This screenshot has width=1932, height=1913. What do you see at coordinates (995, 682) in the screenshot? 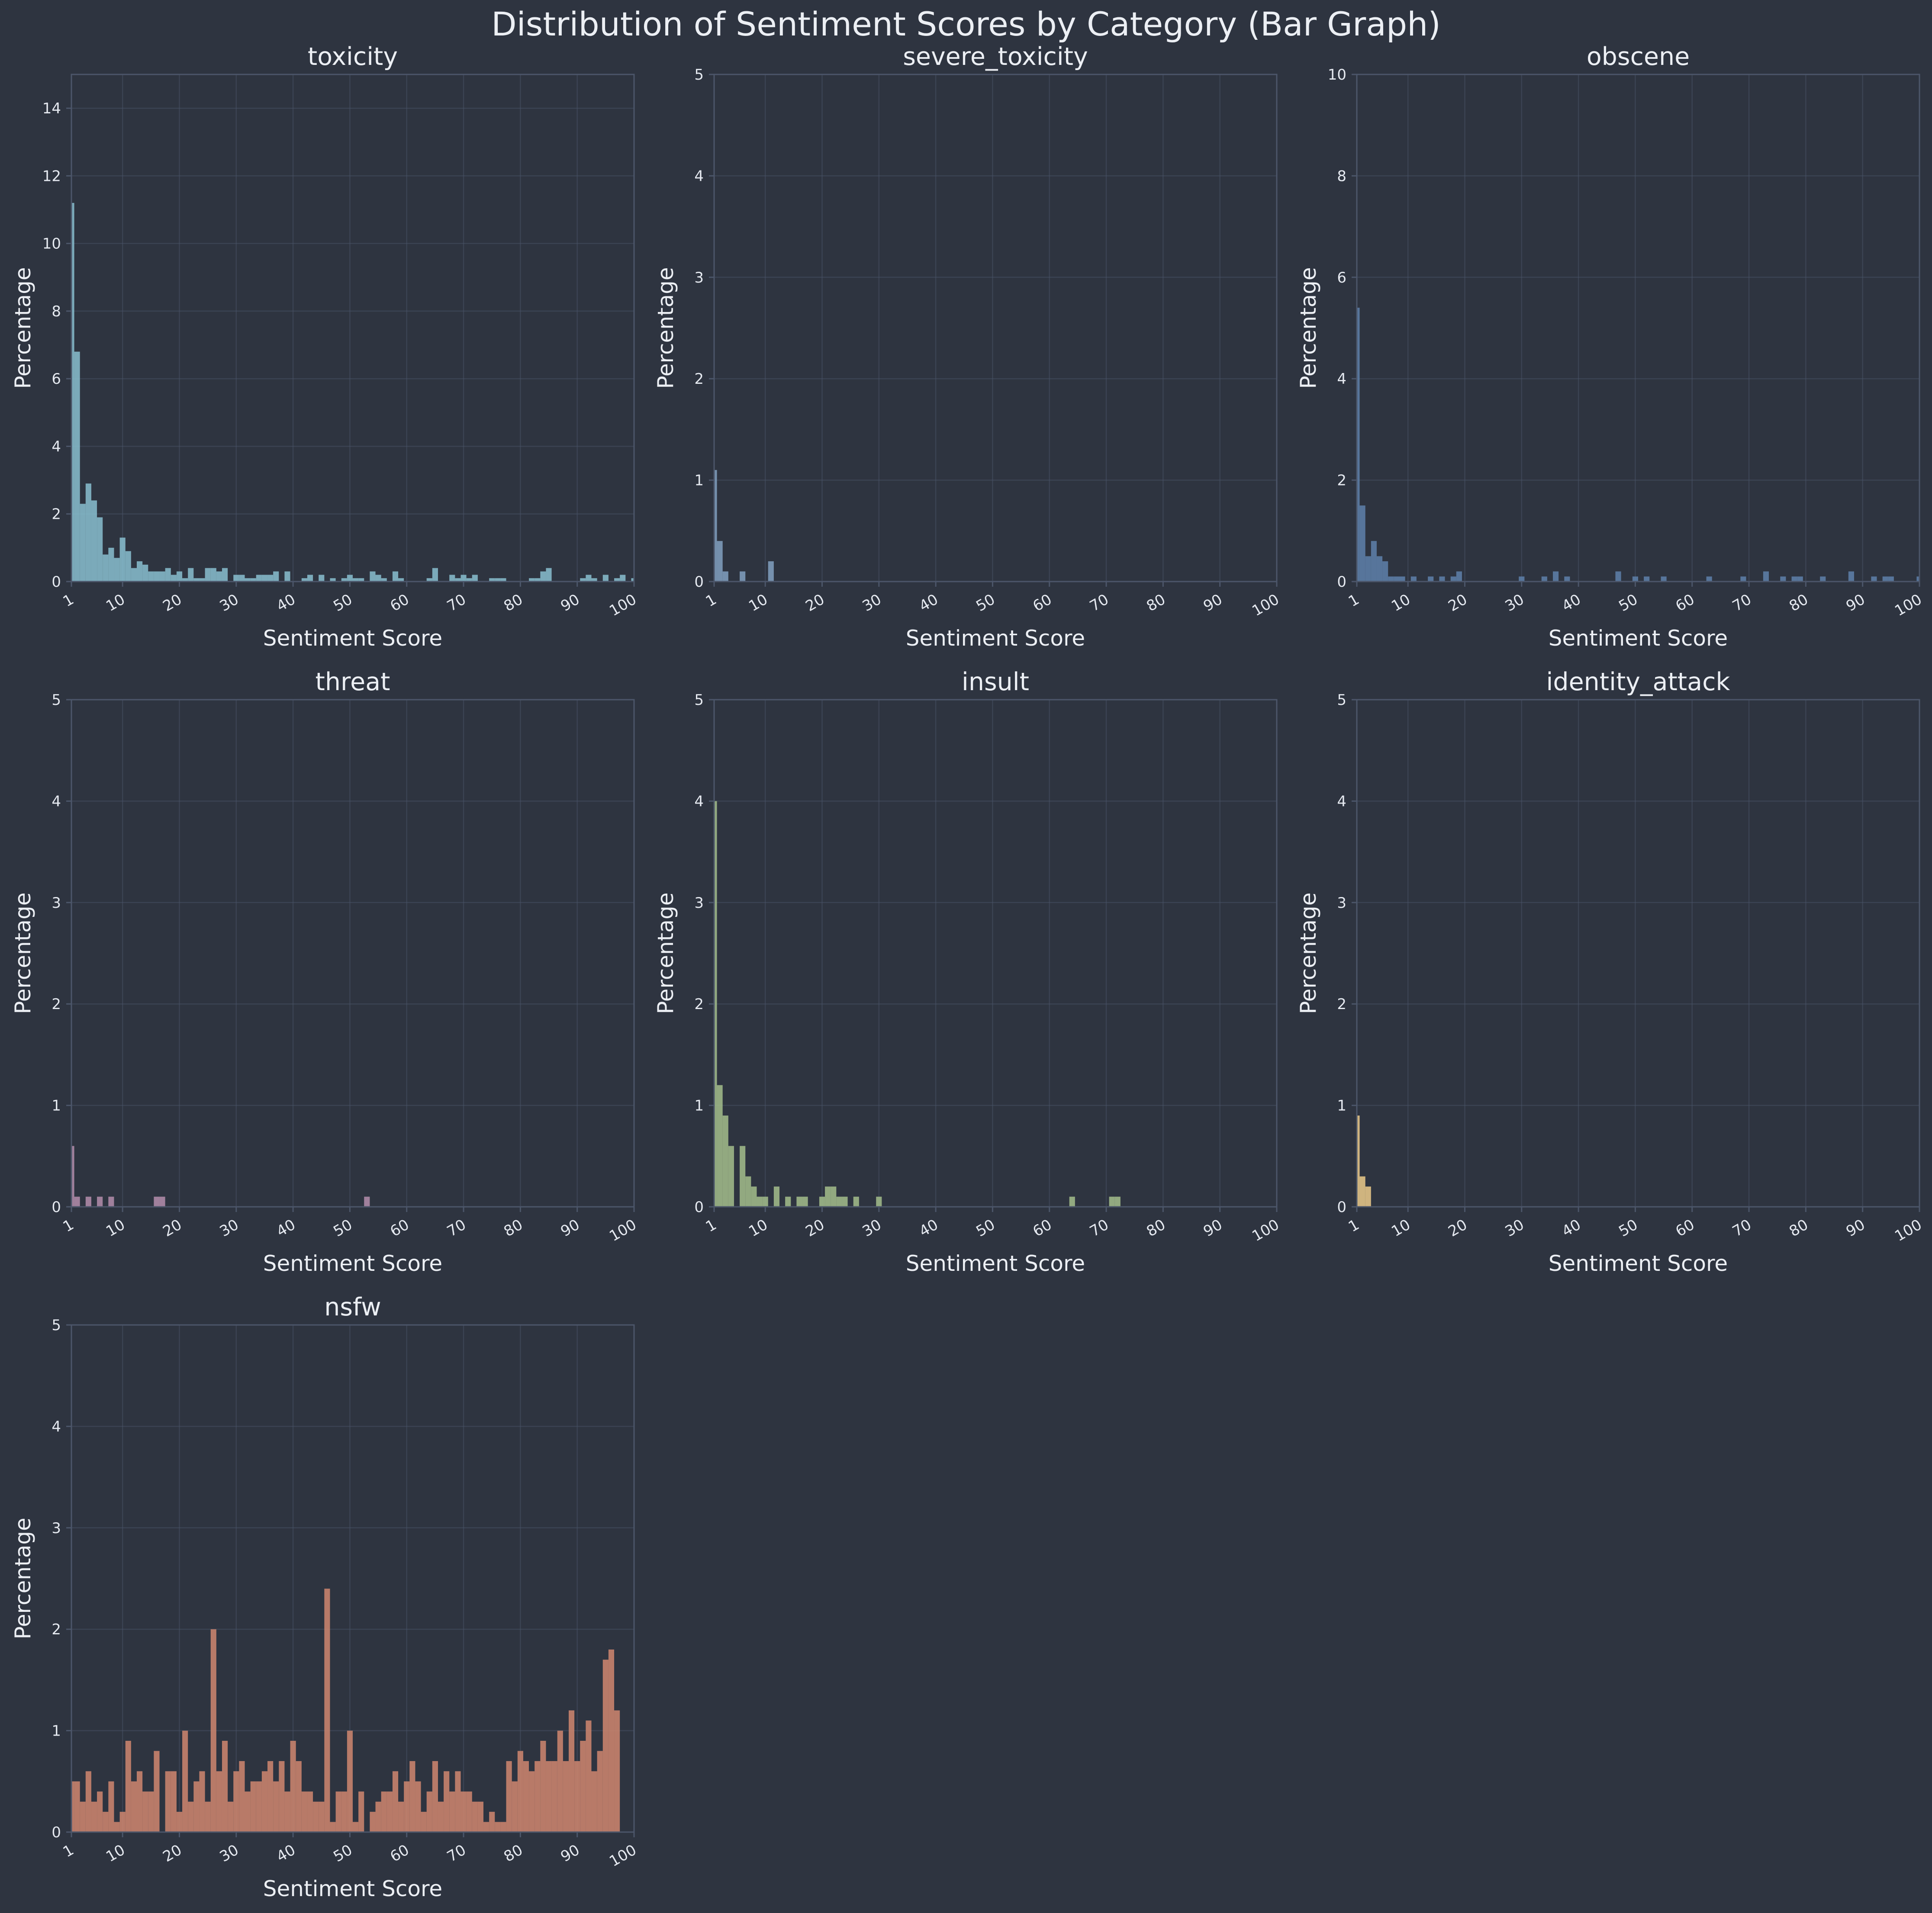
I see `subplot-title: insult` at bounding box center [995, 682].